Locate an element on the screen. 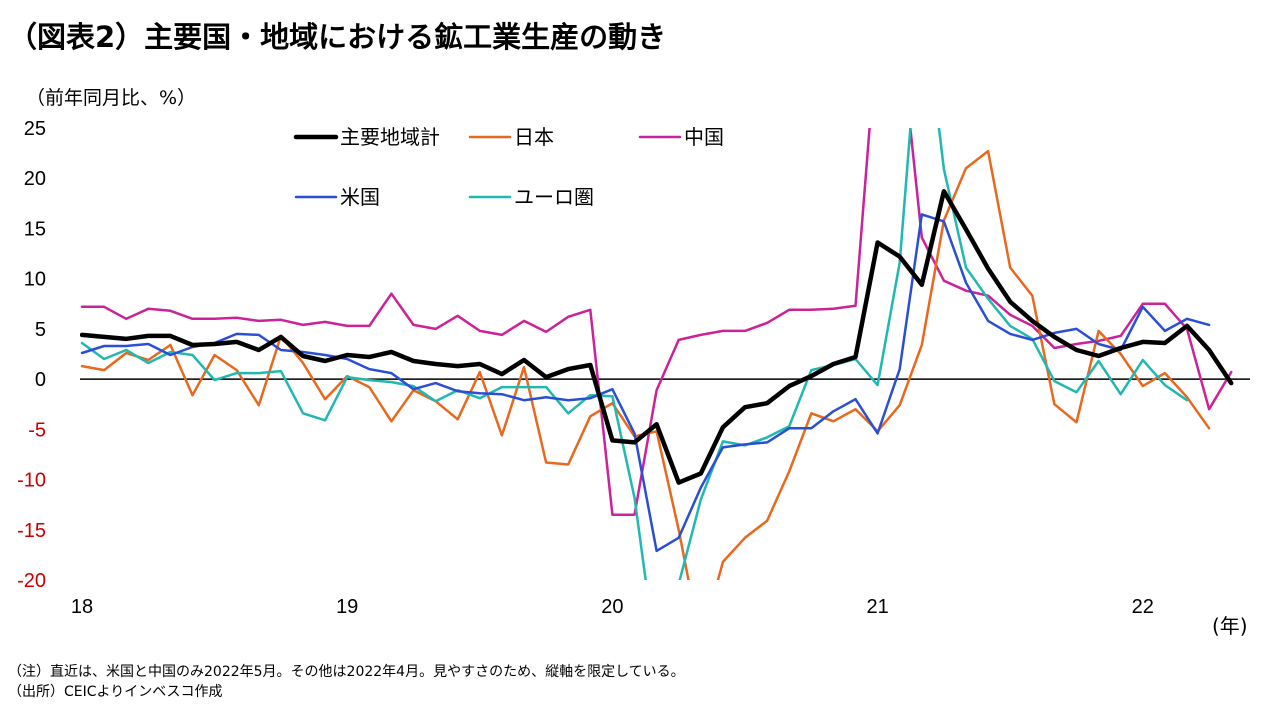 The height and width of the screenshot is (720, 1280). y-axis-label: （前年同月比、%） is located at coordinates (111, 98).